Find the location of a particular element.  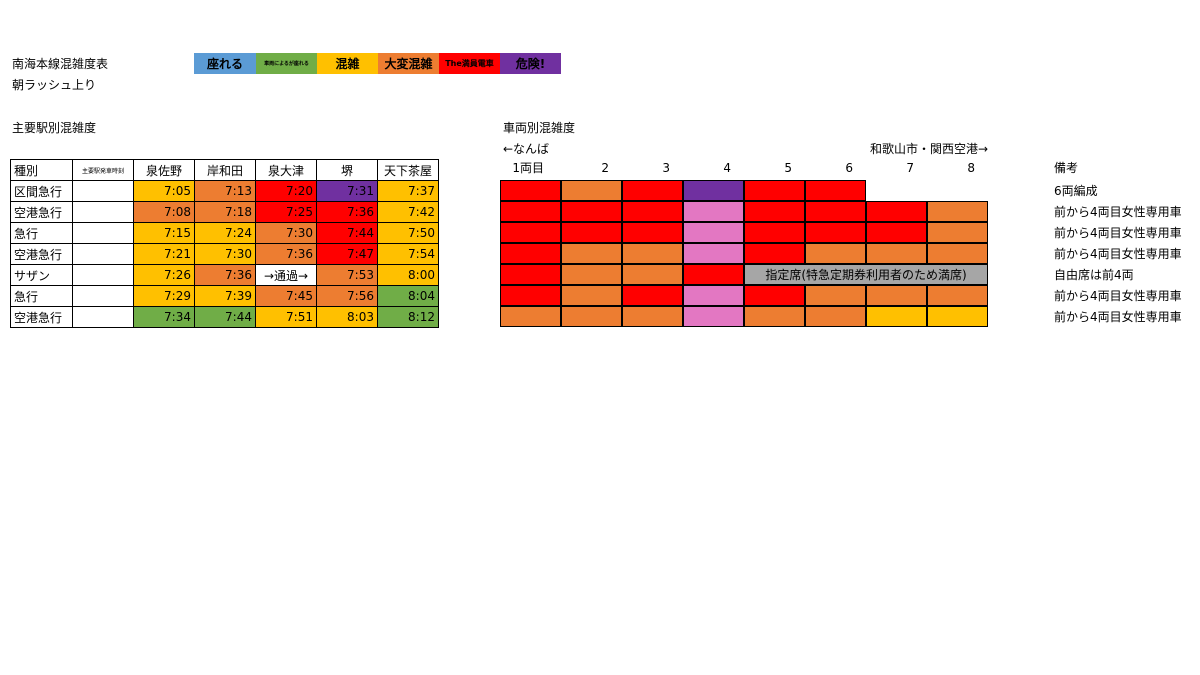

time-cell: 7:25 is located at coordinates (286, 212).